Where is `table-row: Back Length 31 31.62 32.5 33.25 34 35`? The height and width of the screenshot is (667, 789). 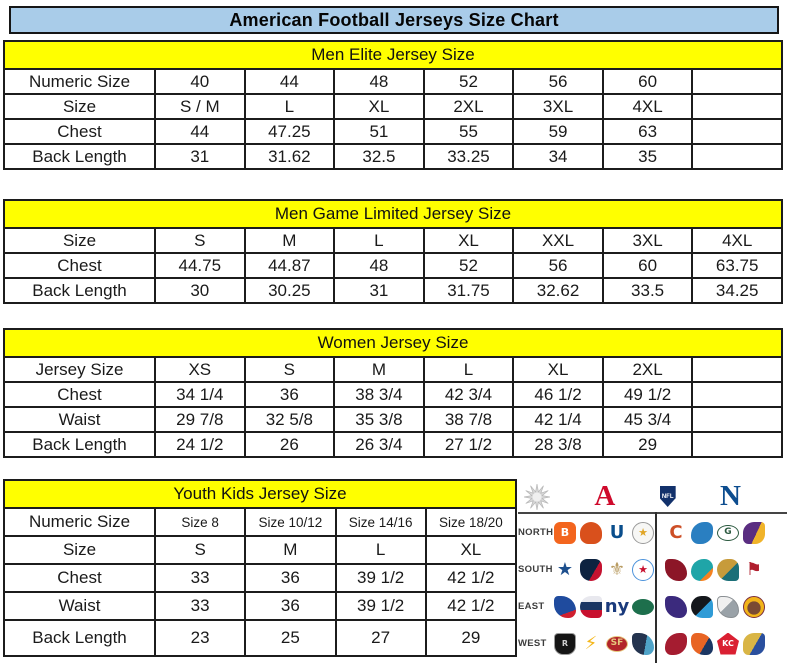
table-row: Back Length 31 31.62 32.5 33.25 34 35 is located at coordinates (393, 156).